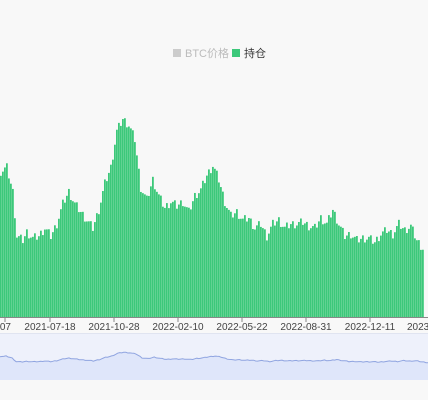 This screenshot has width=428, height=400. I want to click on legend-item-position: 持仓, so click(249, 53).